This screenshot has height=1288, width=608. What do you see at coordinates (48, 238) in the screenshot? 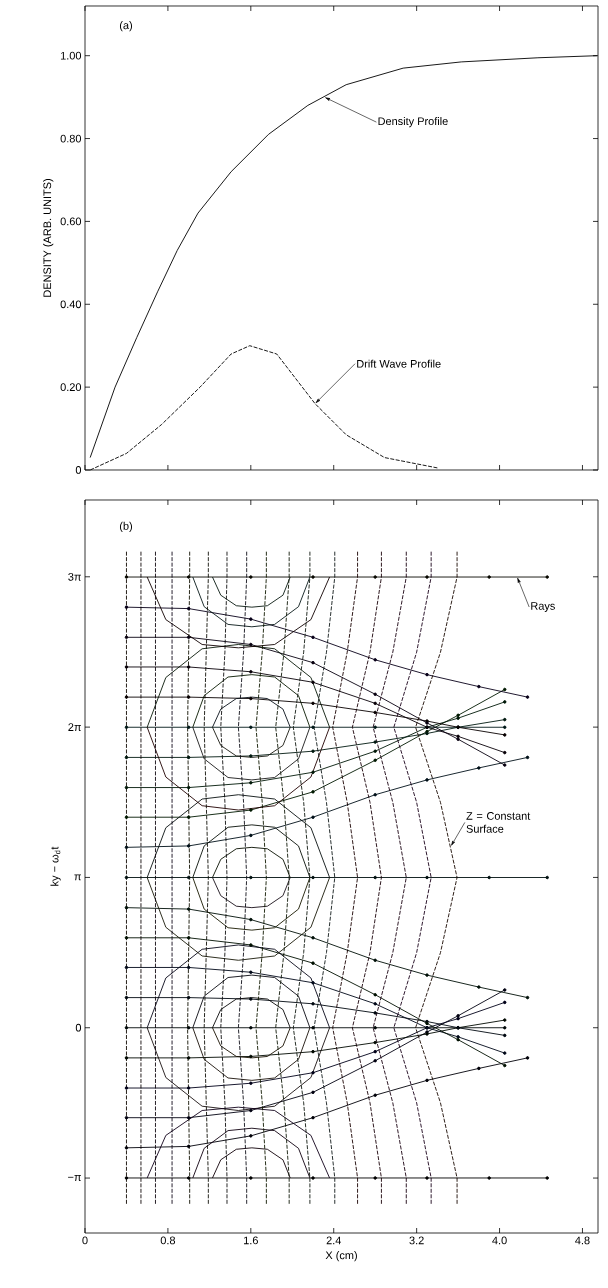
I see `y-axis-title: DENSITY (ARB. UNITS)` at bounding box center [48, 238].